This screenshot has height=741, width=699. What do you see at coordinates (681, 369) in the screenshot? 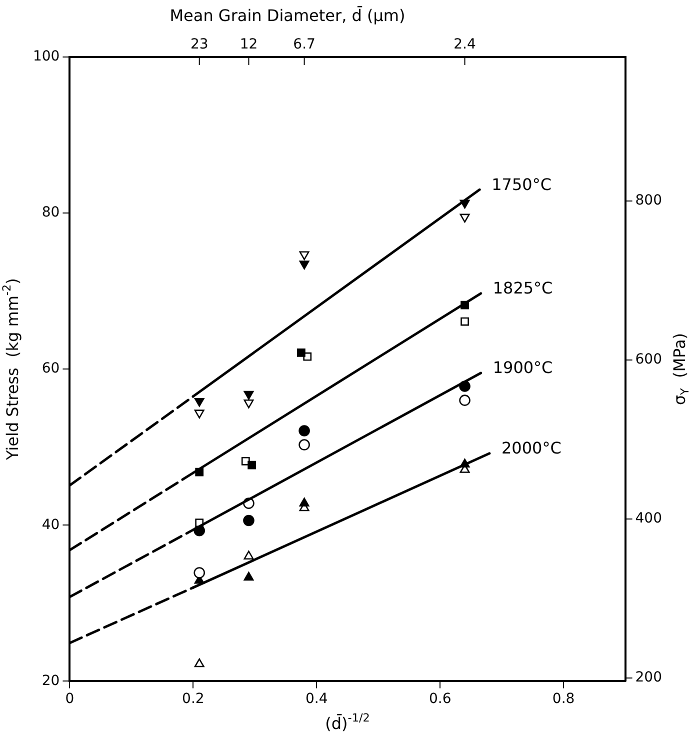
I see `y2-axis-title: σY (MPa)` at bounding box center [681, 369].